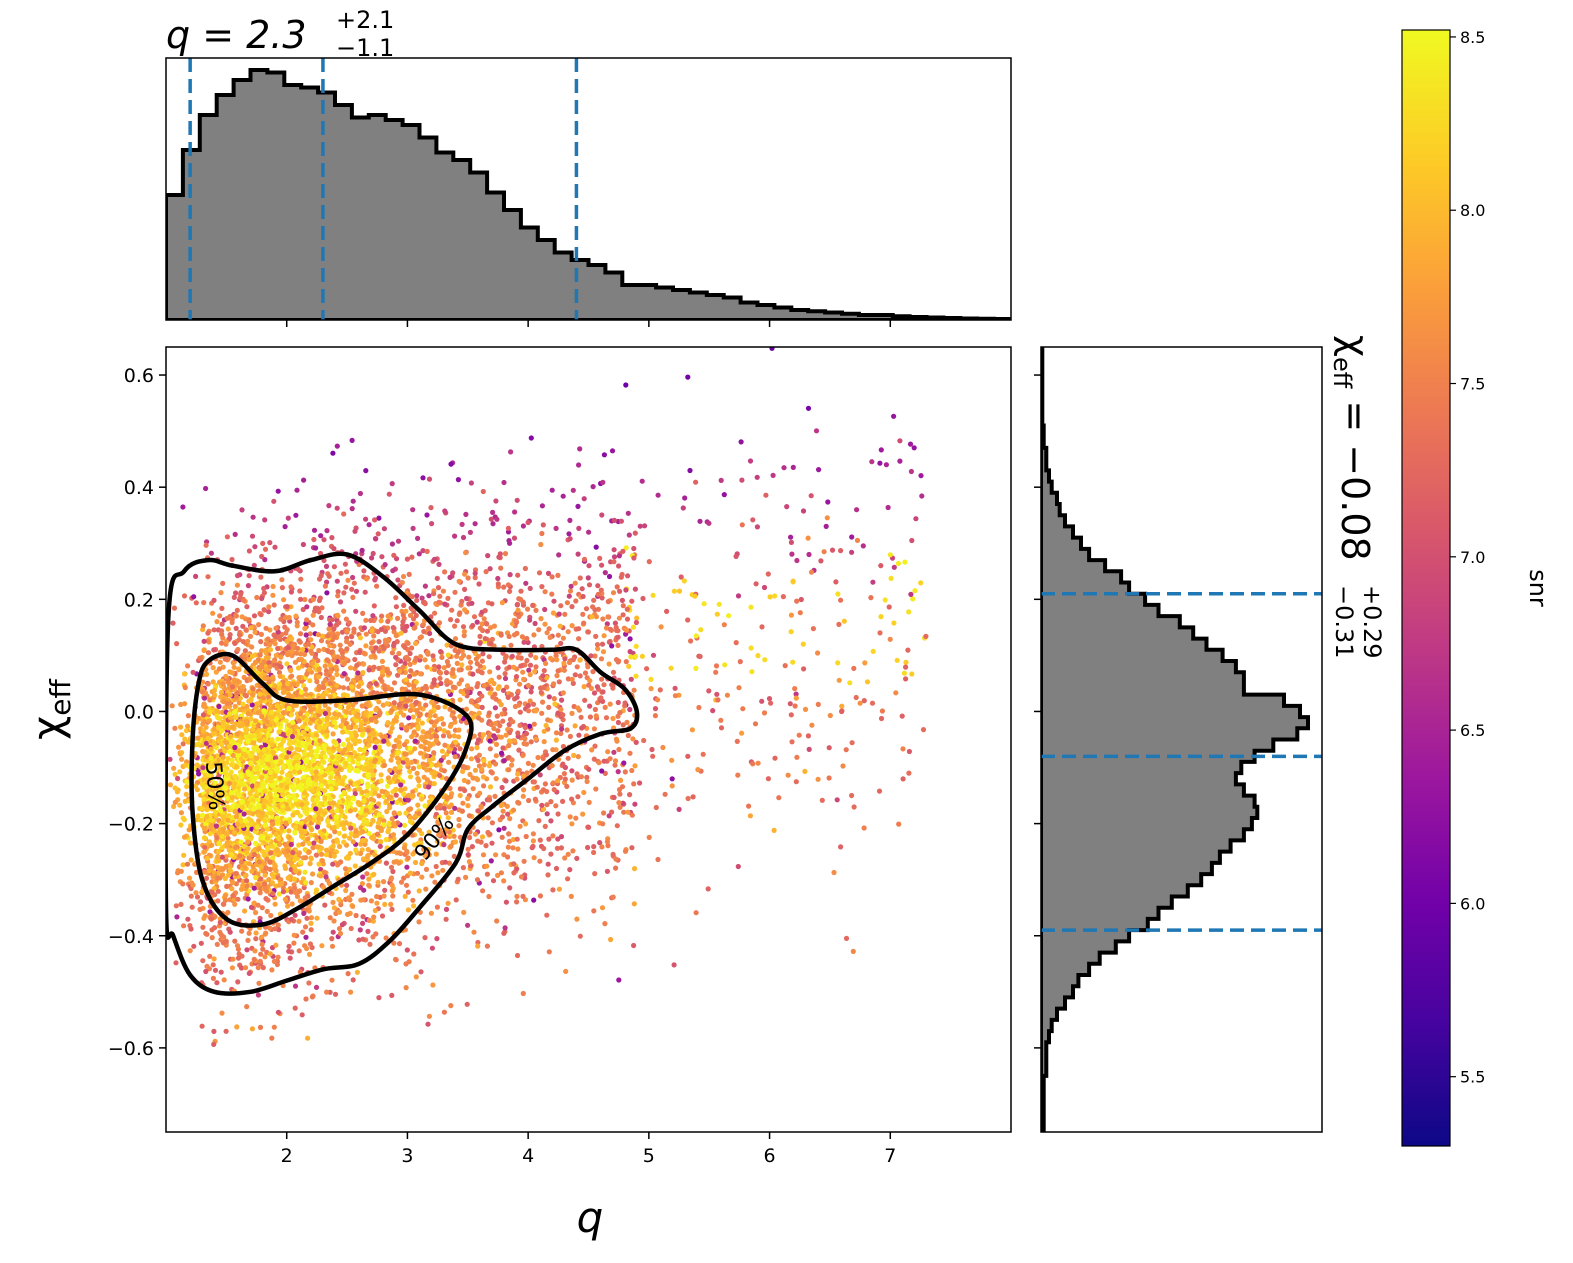 This screenshot has width=1573, height=1263. I want to click on q-histogram-bars, so click(588, 194).